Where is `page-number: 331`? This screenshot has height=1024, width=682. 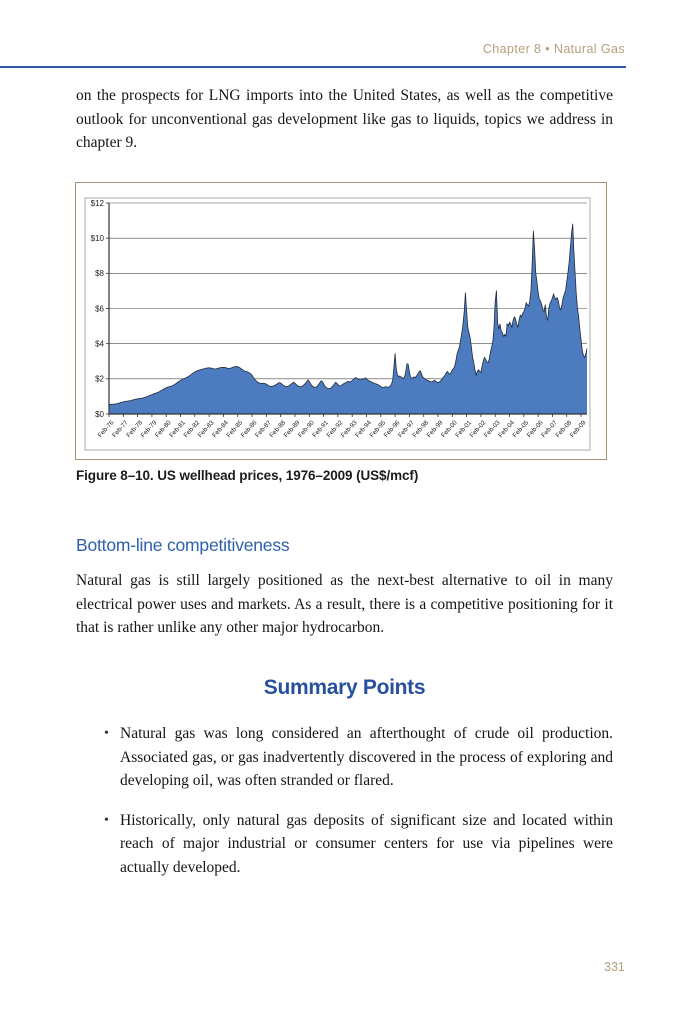
page-number: 331 is located at coordinates (614, 967).